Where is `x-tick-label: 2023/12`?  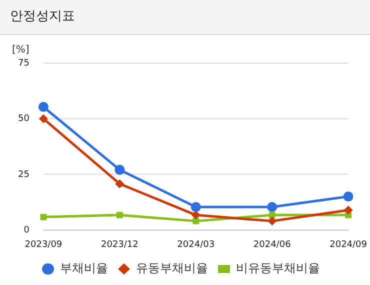 x-tick-label: 2023/12 is located at coordinates (119, 245).